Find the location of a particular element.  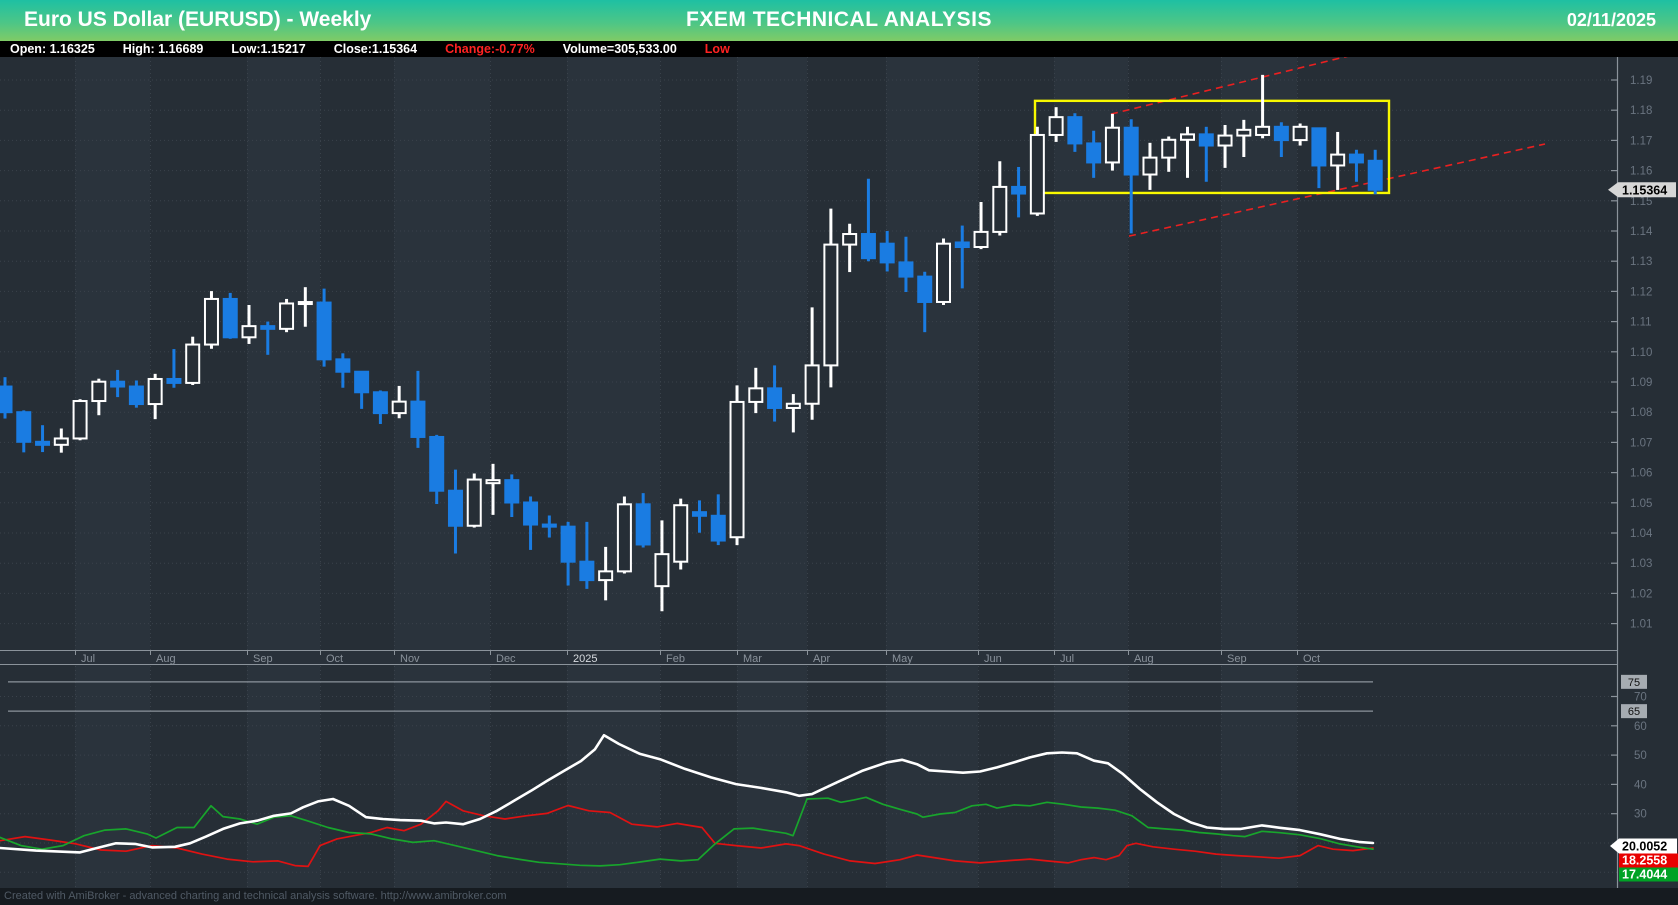

y-axis-price-label: 1.08 is located at coordinates (1641, 413).